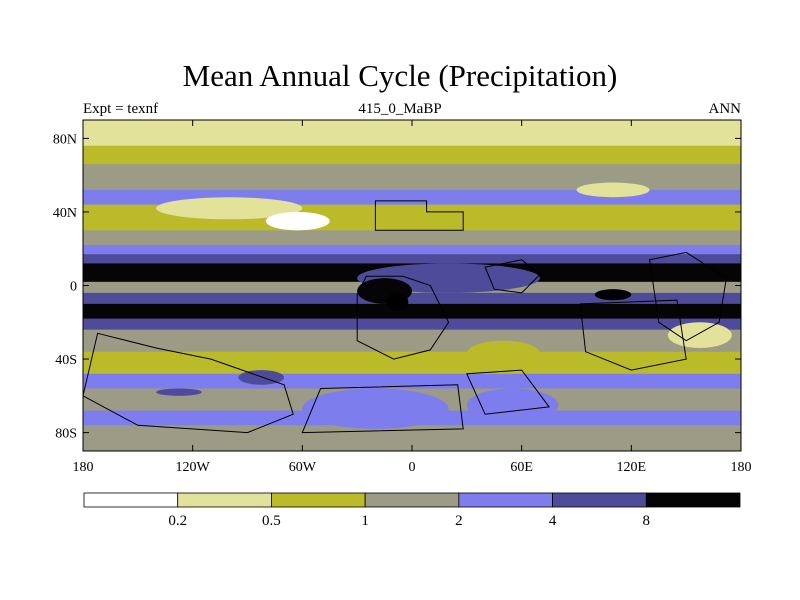  What do you see at coordinates (193, 467) in the screenshot?
I see `lon-tick-label: 120W` at bounding box center [193, 467].